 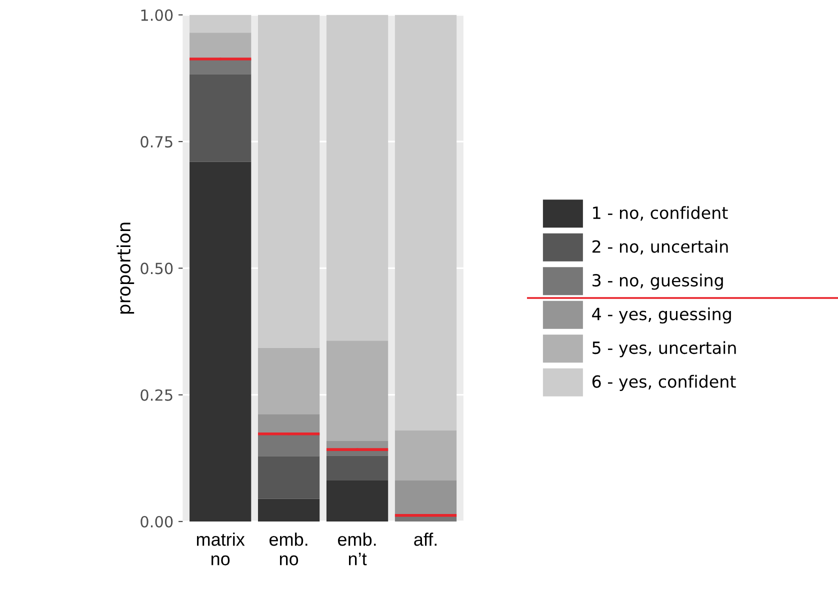 I want to click on y-tick-label: 0.00, so click(x=156, y=522).